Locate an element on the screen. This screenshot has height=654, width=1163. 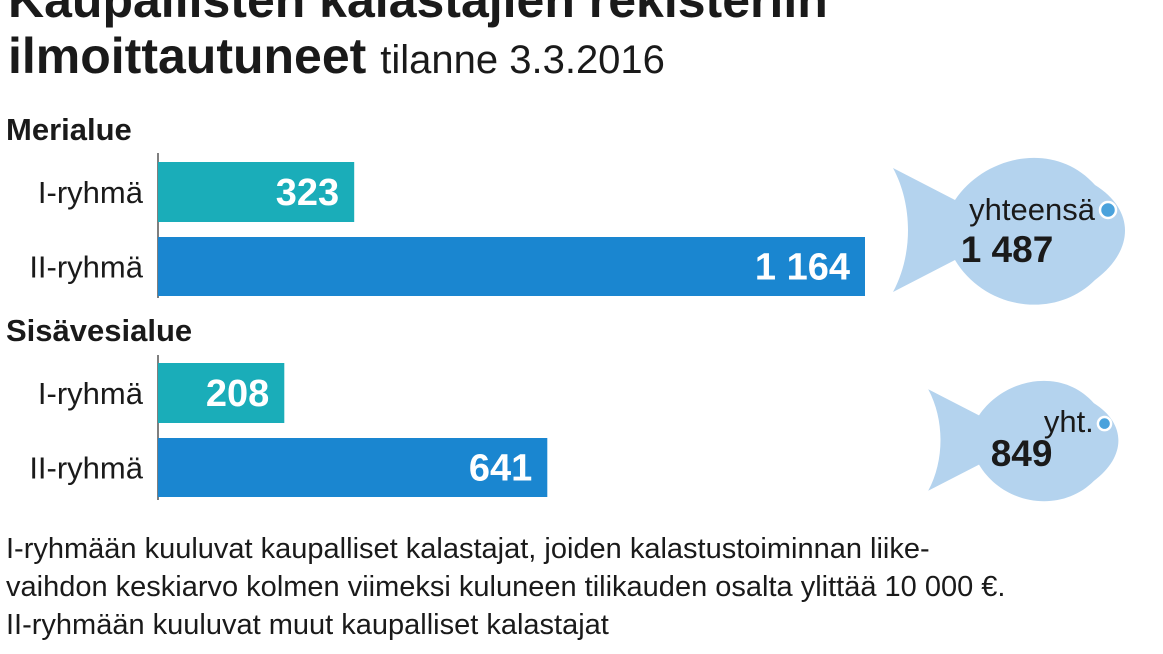
bar-value-label: 1 164 is located at coordinates (802, 268).